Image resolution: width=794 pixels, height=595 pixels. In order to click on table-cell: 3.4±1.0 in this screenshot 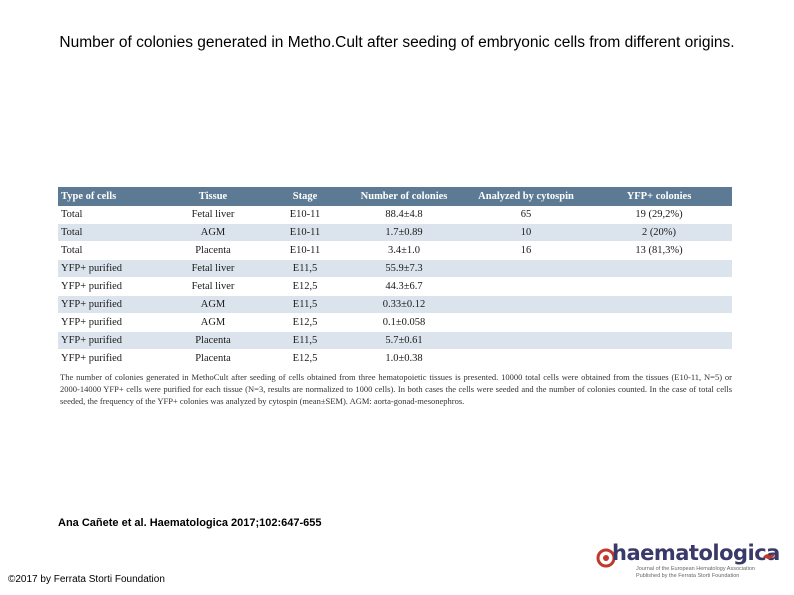, I will do `click(404, 250)`.